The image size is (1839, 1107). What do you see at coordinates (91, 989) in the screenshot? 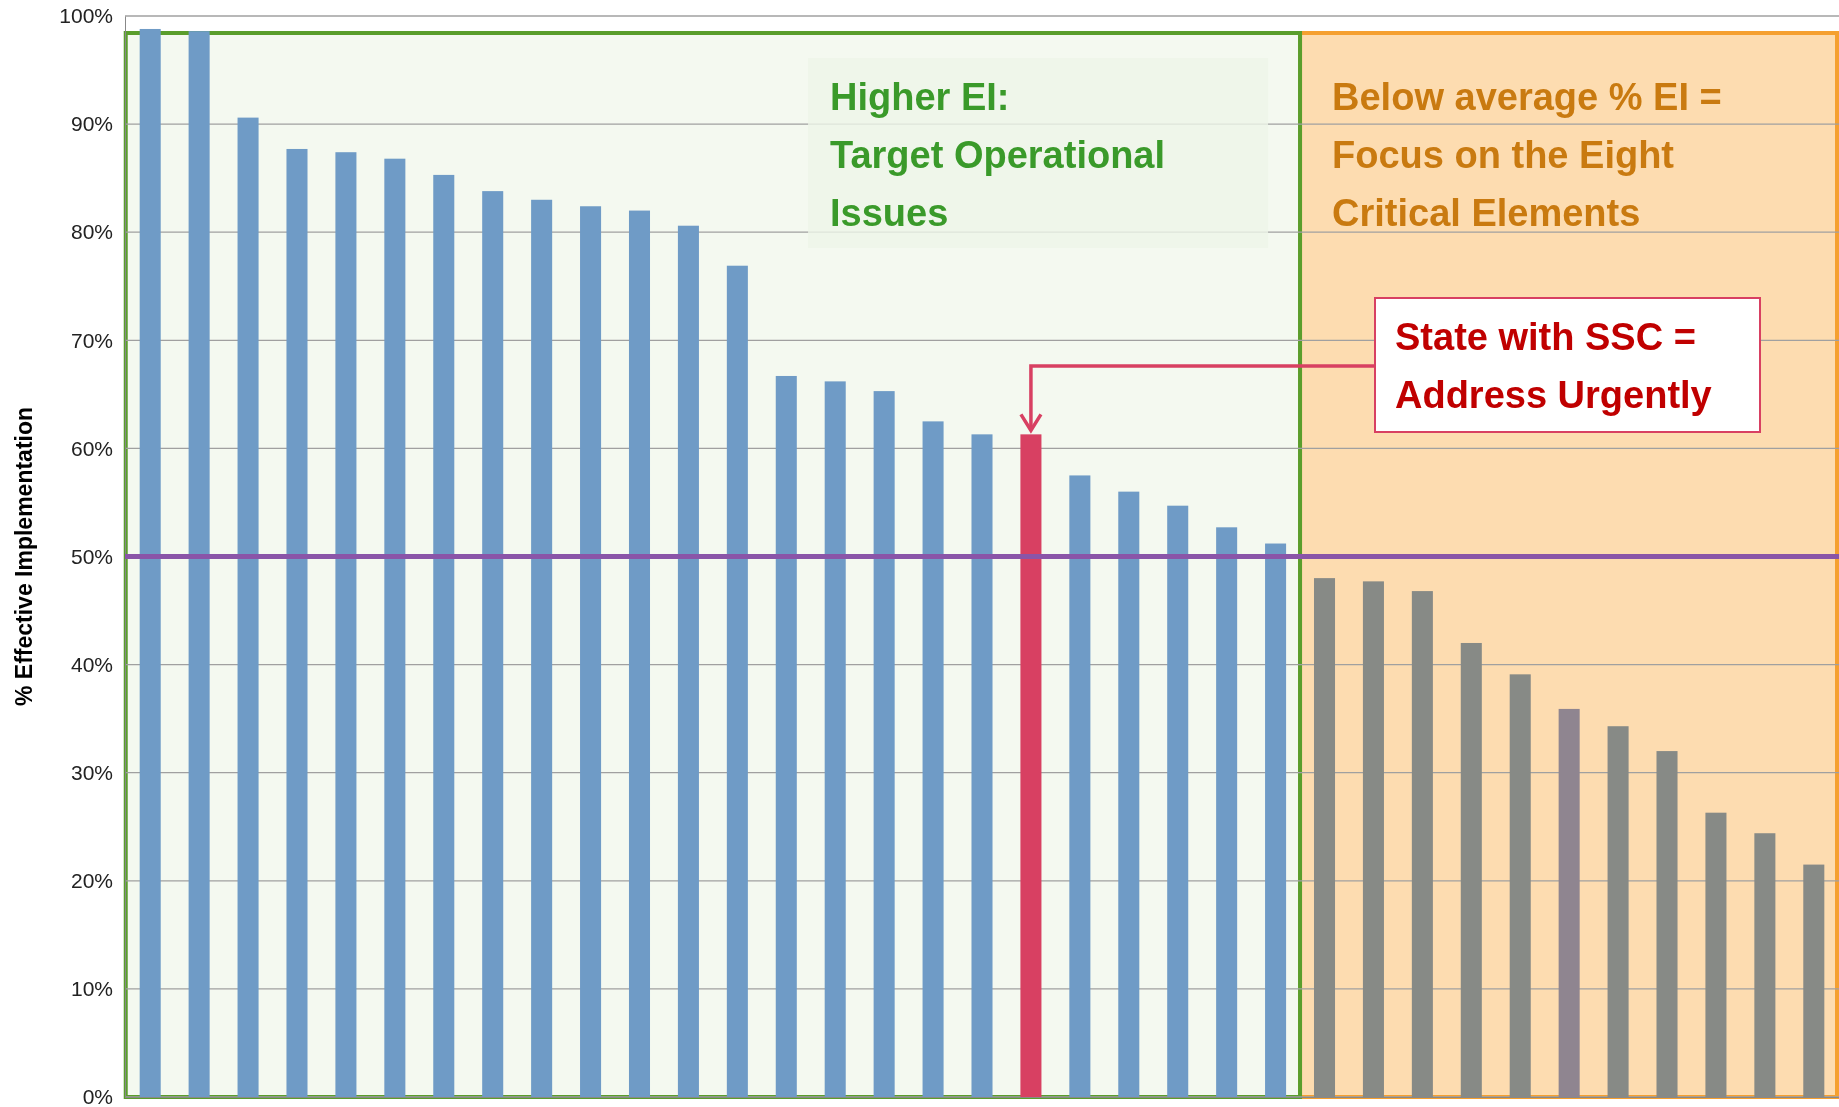
I see `y-tick-label: 10%` at bounding box center [91, 989].